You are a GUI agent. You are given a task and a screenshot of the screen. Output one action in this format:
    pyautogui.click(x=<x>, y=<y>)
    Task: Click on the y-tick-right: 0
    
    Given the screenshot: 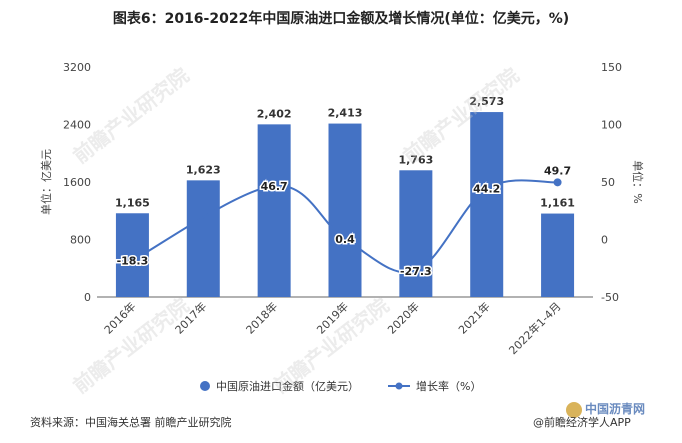 What is the action you would take?
    pyautogui.click(x=604, y=240)
    